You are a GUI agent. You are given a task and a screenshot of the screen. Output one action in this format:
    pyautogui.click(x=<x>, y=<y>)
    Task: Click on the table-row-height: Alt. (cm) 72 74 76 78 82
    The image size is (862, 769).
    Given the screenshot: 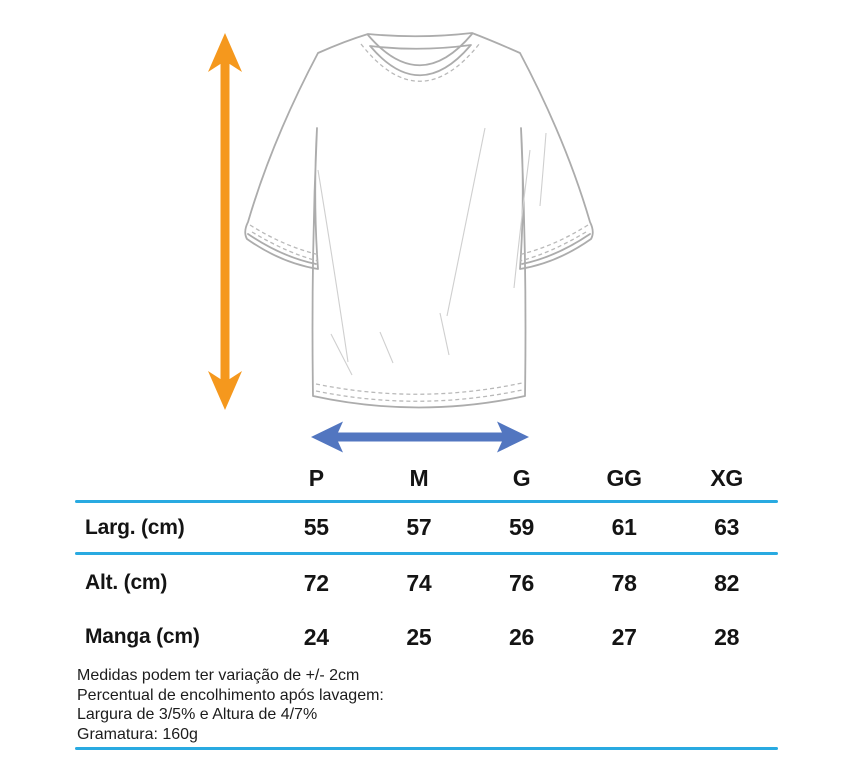 What is the action you would take?
    pyautogui.click(x=426, y=583)
    